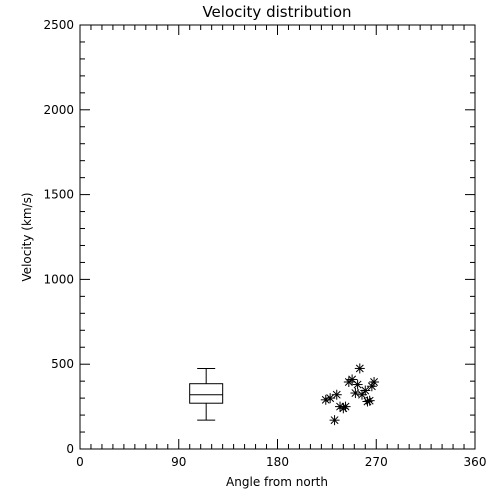 The width and height of the screenshot is (500, 500). I want to click on y-tick-label: 500, so click(62, 364).